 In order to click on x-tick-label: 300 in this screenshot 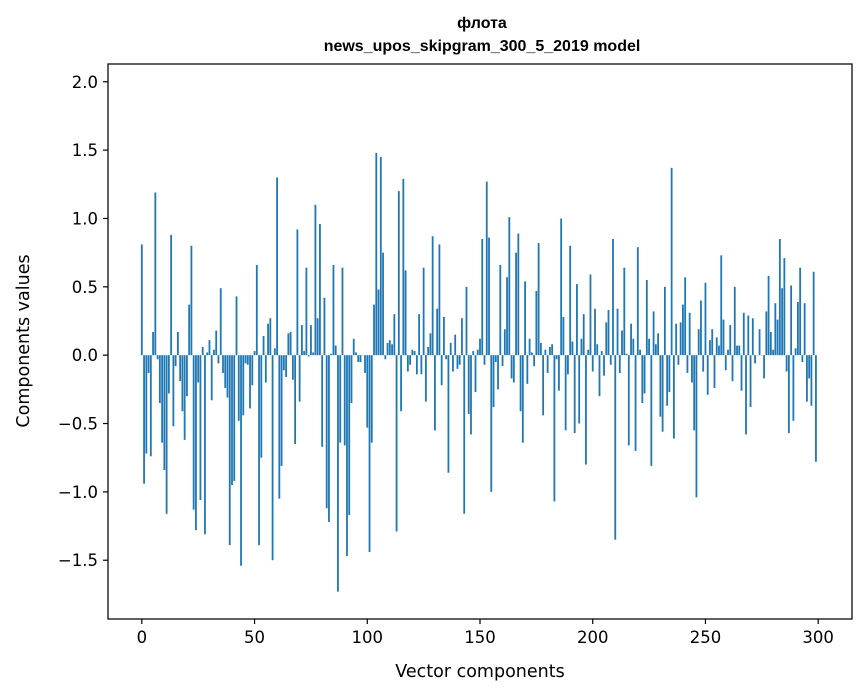, I will do `click(818, 637)`.